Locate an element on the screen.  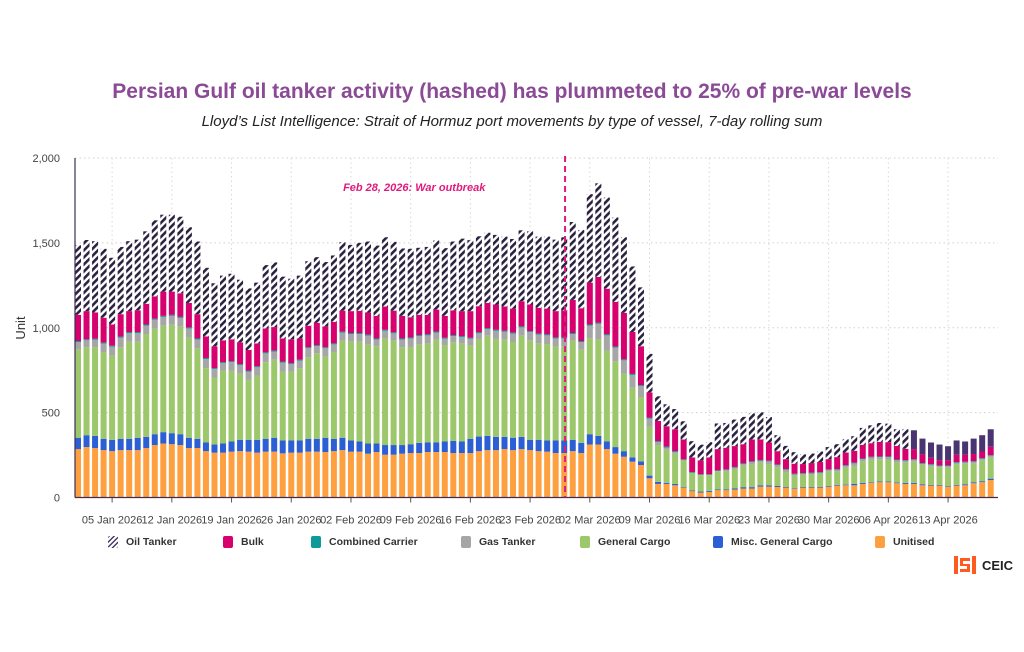
ceic-logo: CEIC is located at coordinates (983, 565).